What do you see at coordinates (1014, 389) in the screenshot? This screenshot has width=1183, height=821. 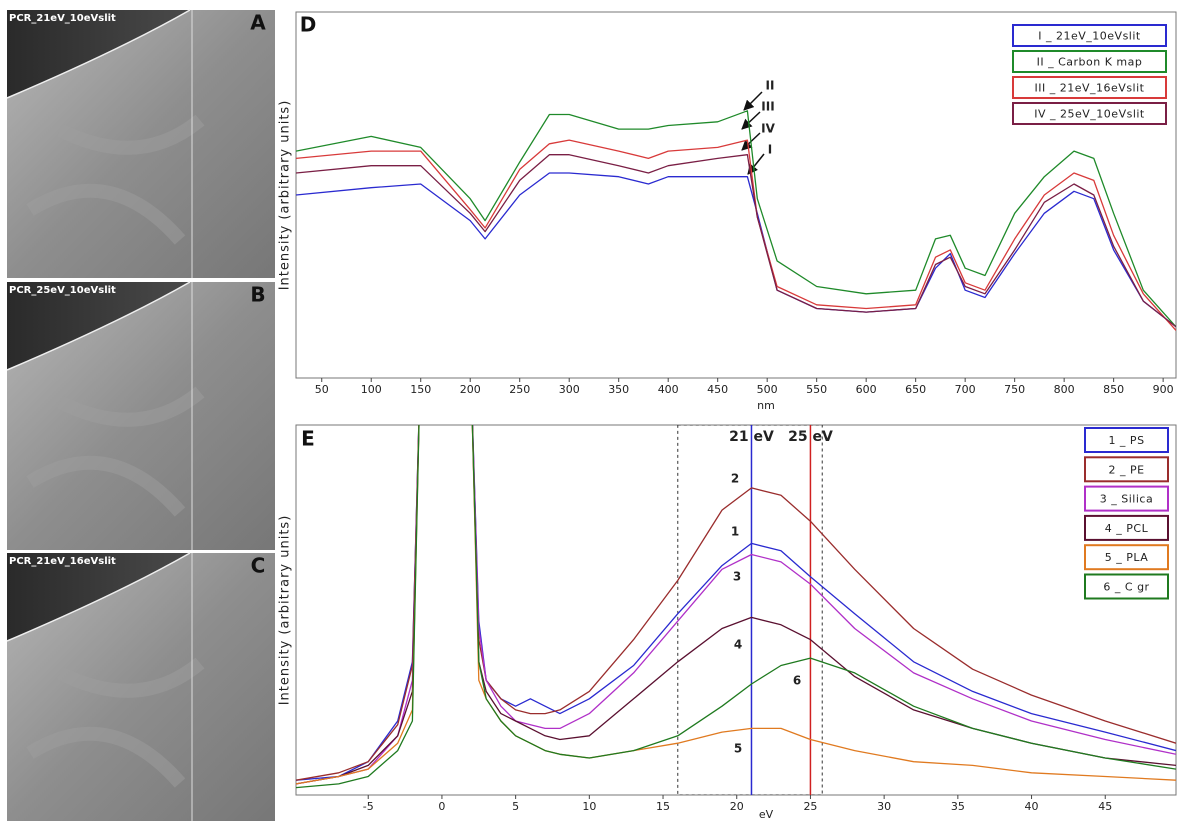 I see `x-tick-label: 750` at bounding box center [1014, 389].